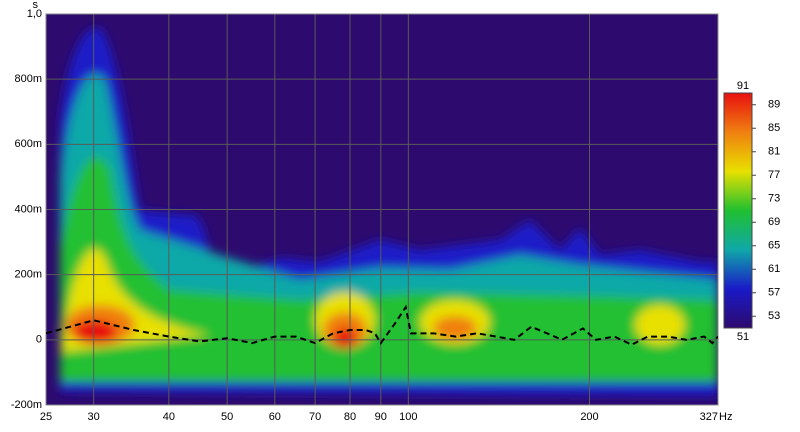  What do you see at coordinates (94, 417) in the screenshot?
I see `x-tick-label: 30` at bounding box center [94, 417].